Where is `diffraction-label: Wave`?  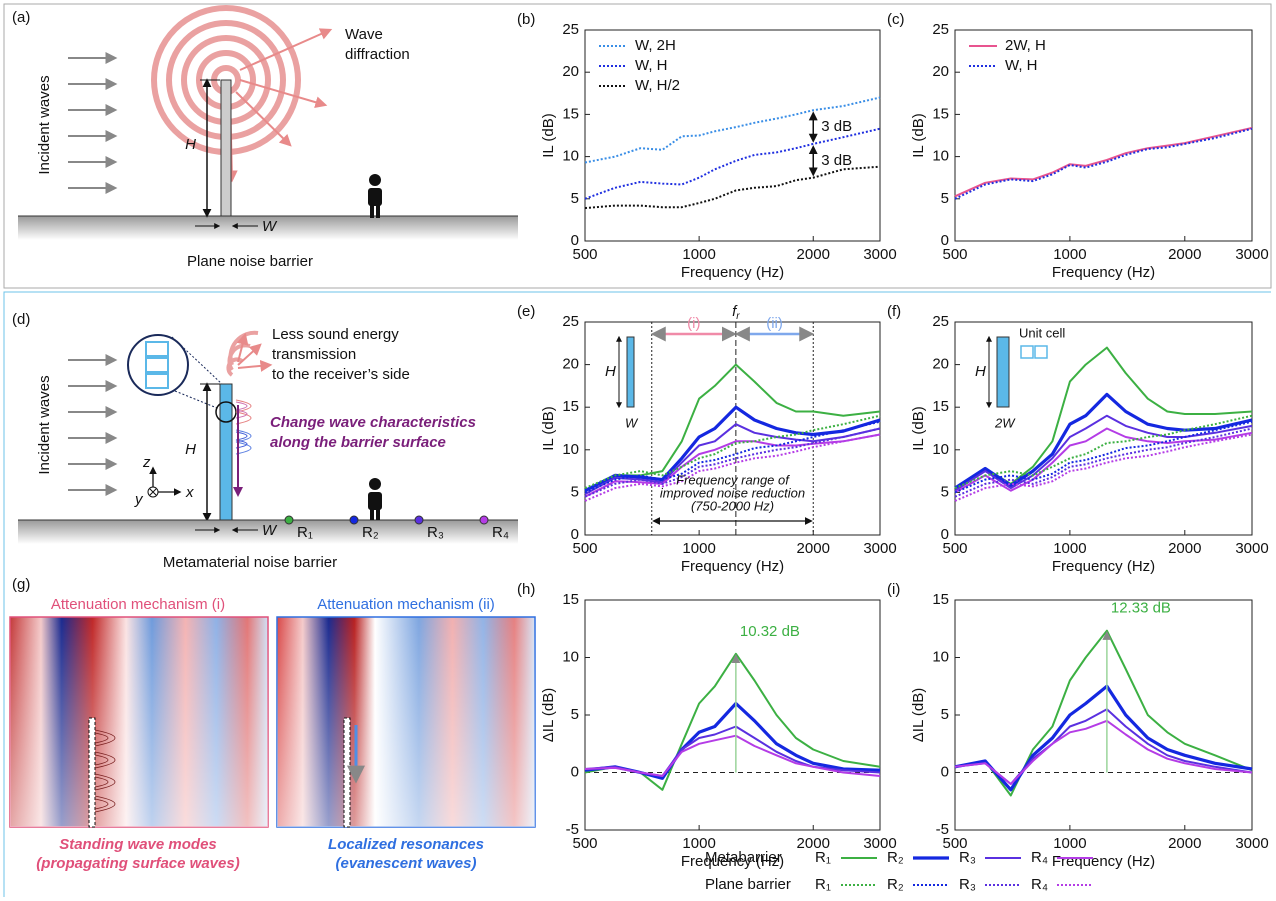 diffraction-label: Wave is located at coordinates (364, 34).